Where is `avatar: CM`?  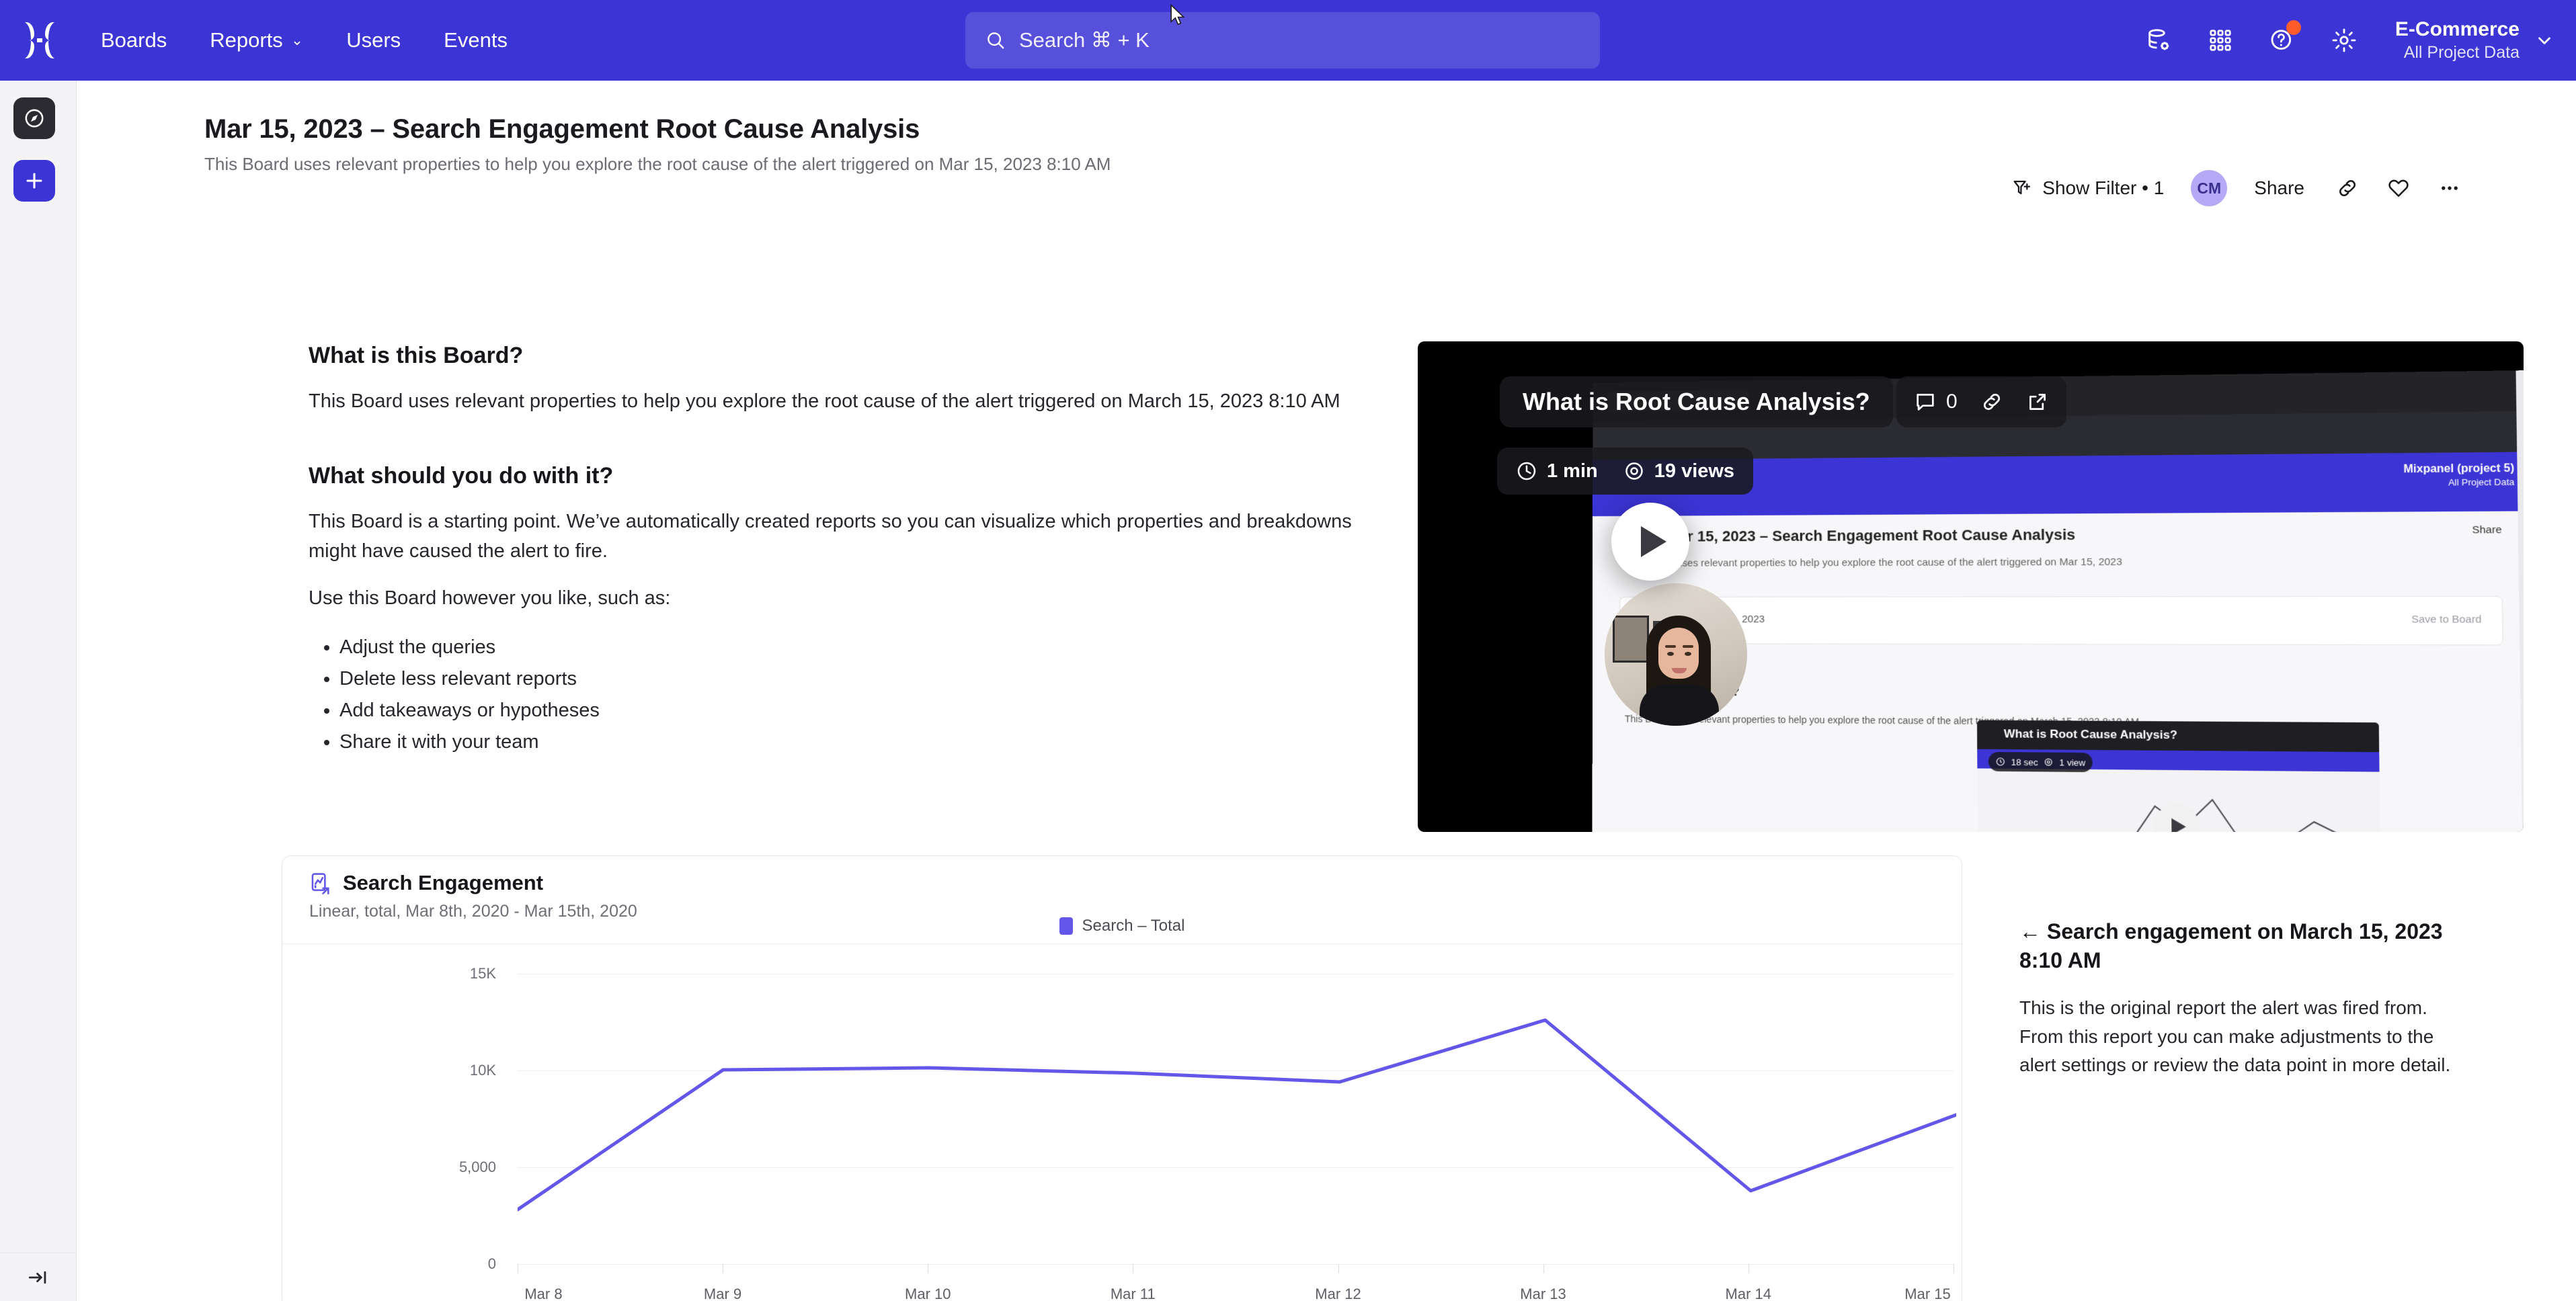 avatar: CM is located at coordinates (2209, 188).